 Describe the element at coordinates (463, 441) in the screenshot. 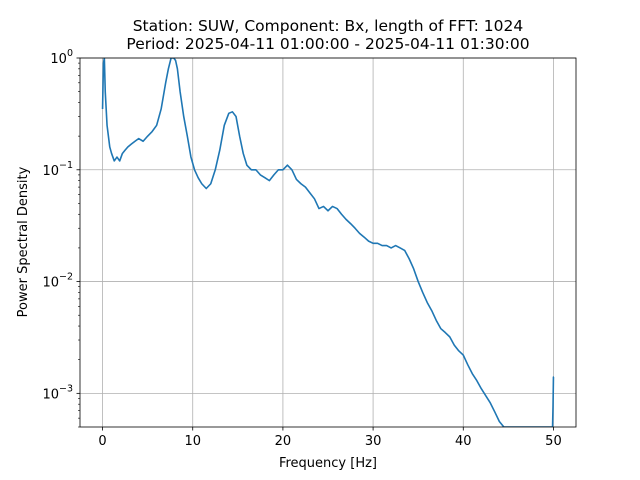

I see `x-tick-label: 40` at that location.